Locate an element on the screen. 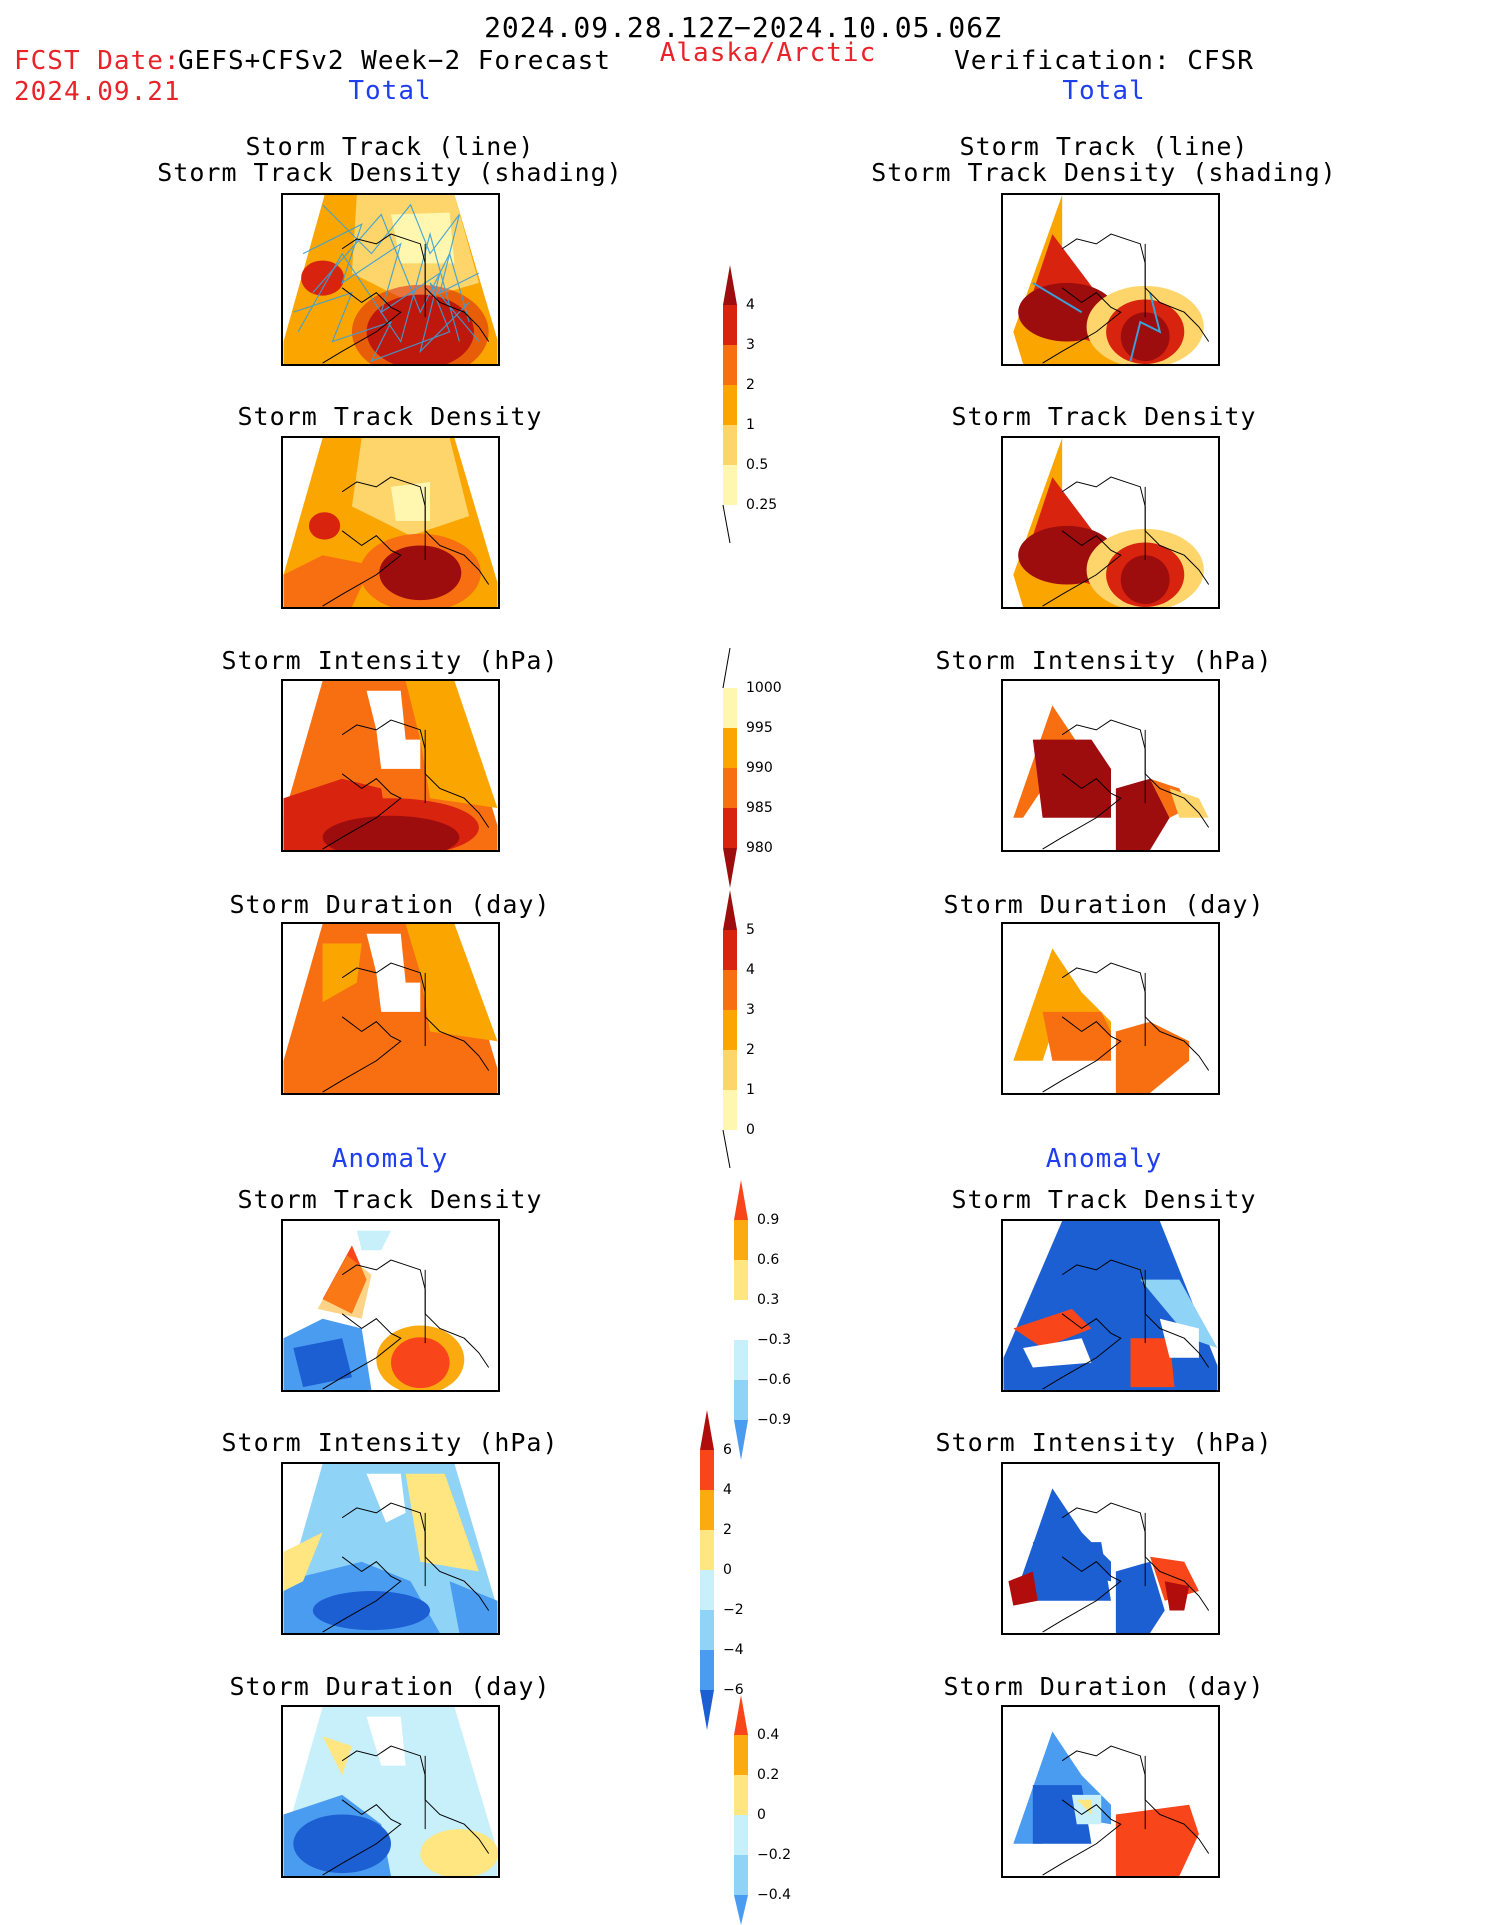 The width and height of the screenshot is (1487, 1925). left-total-label: Total is located at coordinates (390, 91).